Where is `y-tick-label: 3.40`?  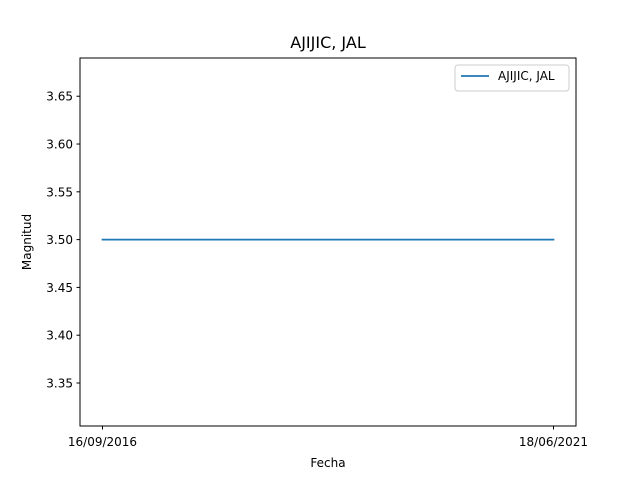 y-tick-label: 3.40 is located at coordinates (59, 336).